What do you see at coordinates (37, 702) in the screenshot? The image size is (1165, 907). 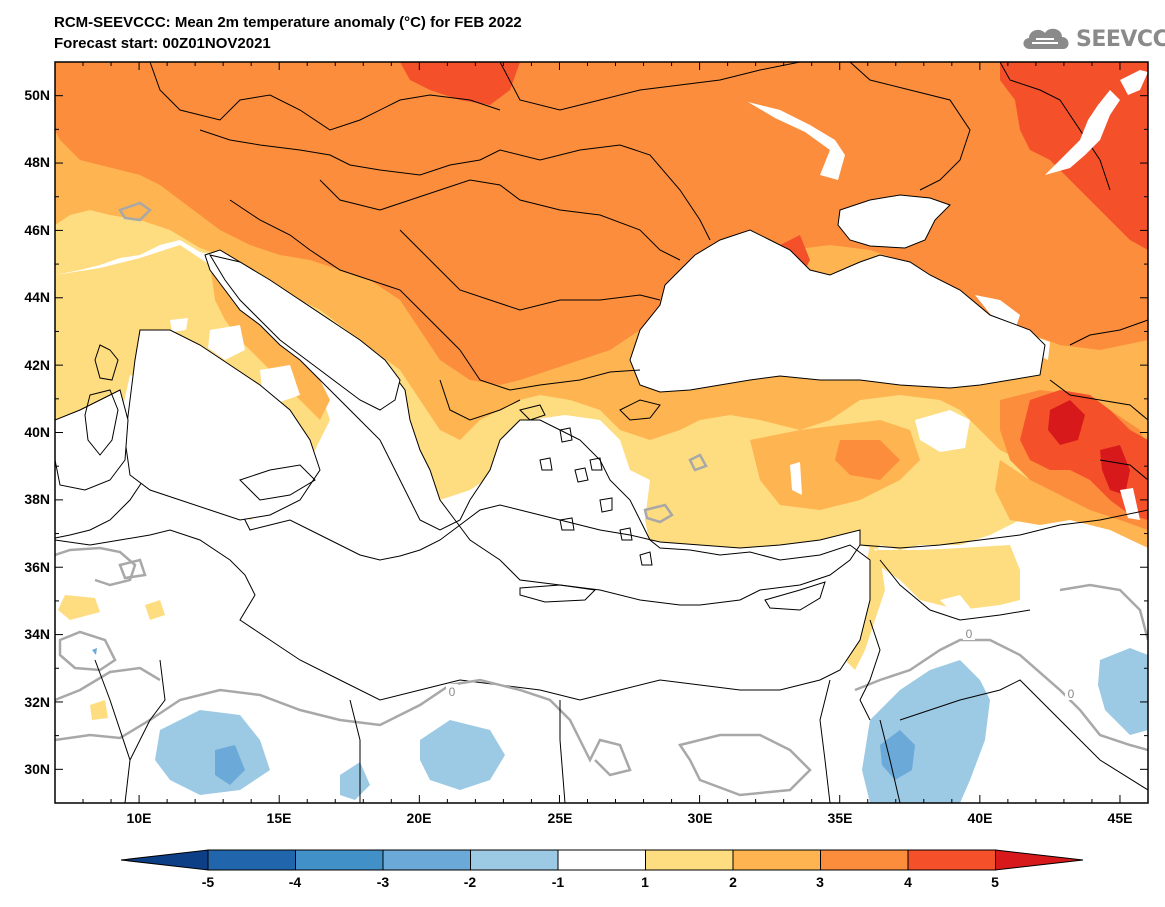 I see `lat-label-32n: 32N` at bounding box center [37, 702].